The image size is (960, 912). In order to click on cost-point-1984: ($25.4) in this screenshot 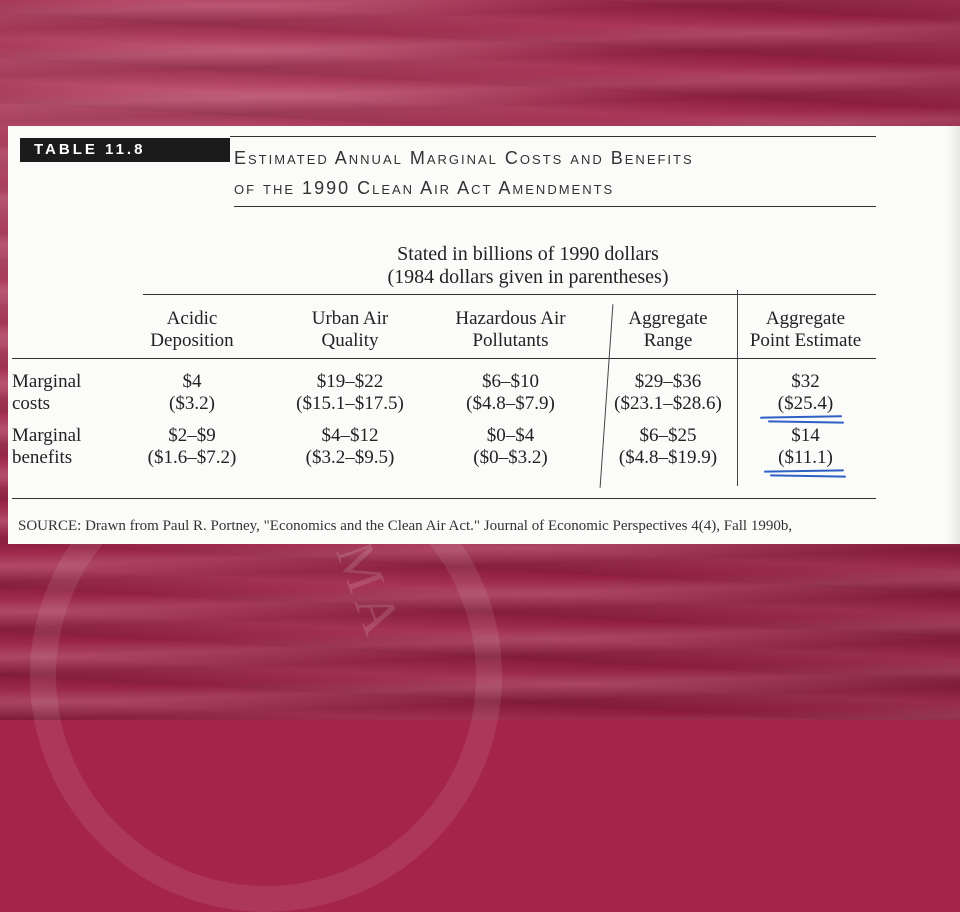, I will do `click(805, 403)`.